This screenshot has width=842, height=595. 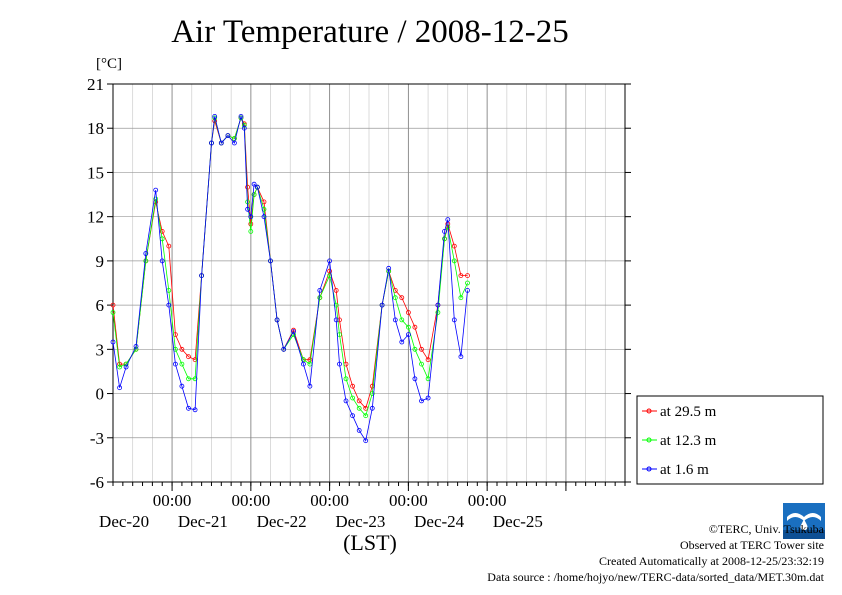 I want to click on legend-box, so click(x=730, y=440).